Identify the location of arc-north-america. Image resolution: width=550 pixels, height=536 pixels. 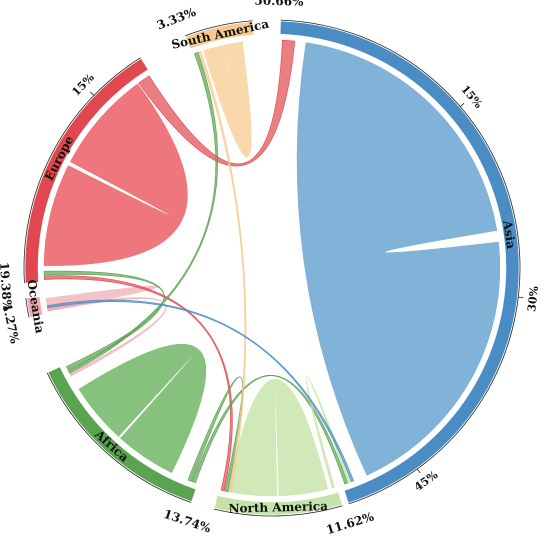
(278, 504).